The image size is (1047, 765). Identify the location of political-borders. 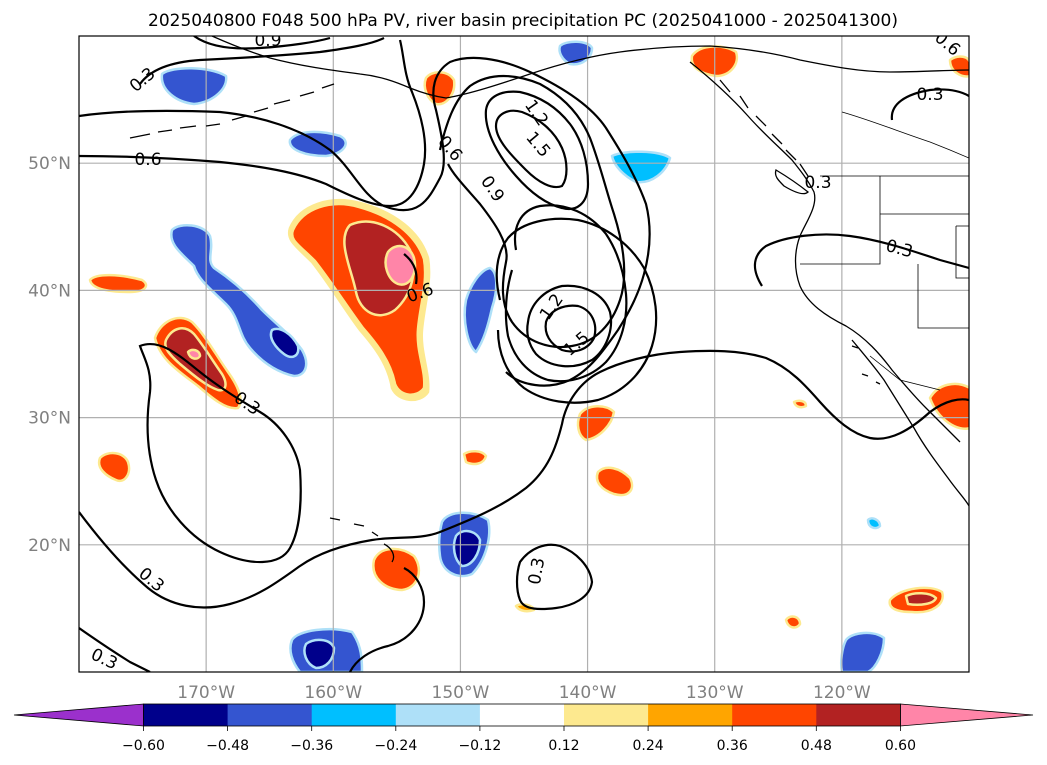
(884, 251).